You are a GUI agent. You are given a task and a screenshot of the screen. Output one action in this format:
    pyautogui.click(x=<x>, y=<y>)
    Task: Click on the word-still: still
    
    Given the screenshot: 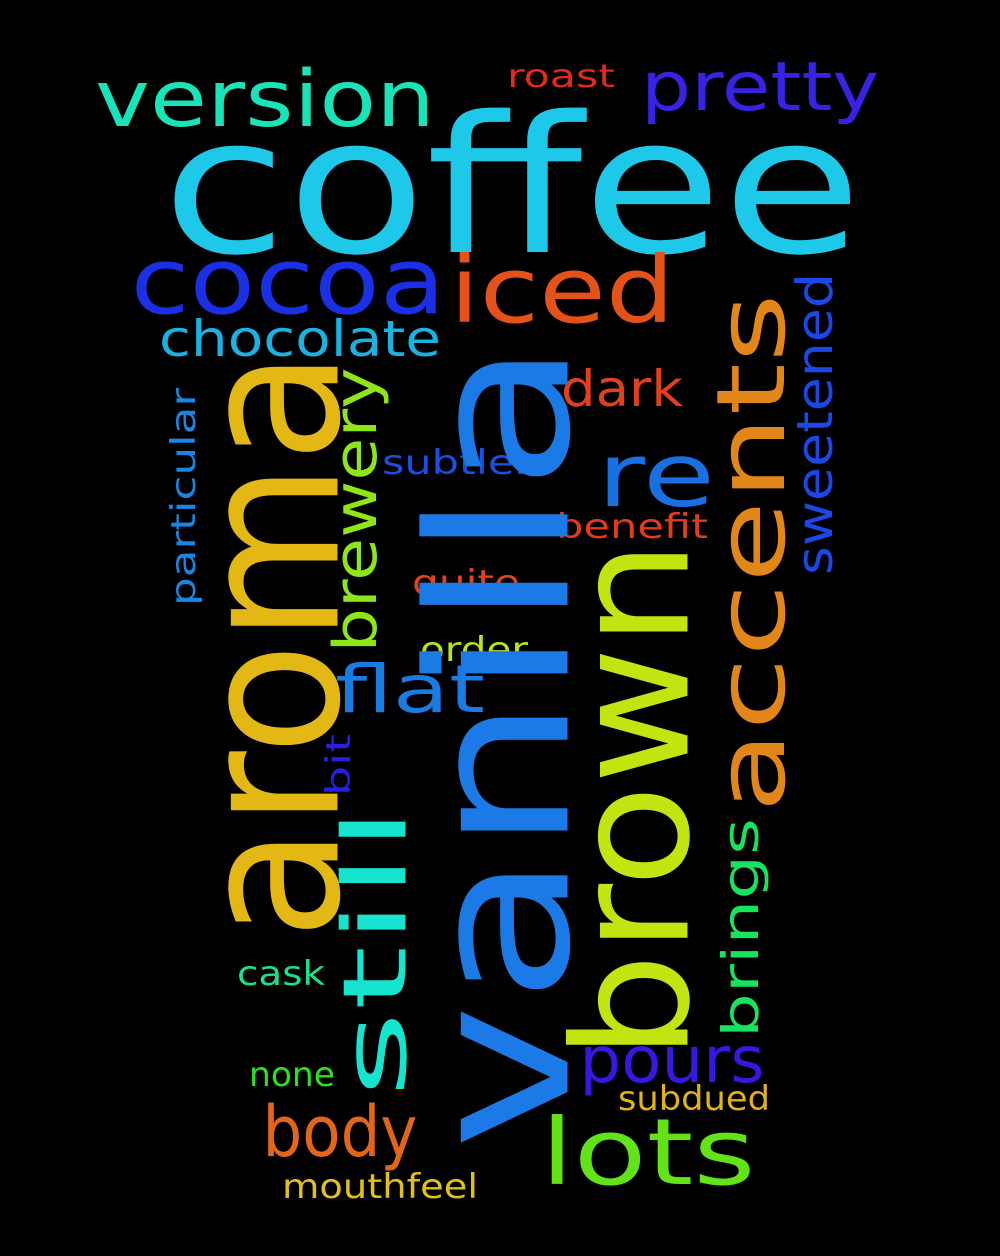 What is the action you would take?
    pyautogui.click(x=375, y=952)
    